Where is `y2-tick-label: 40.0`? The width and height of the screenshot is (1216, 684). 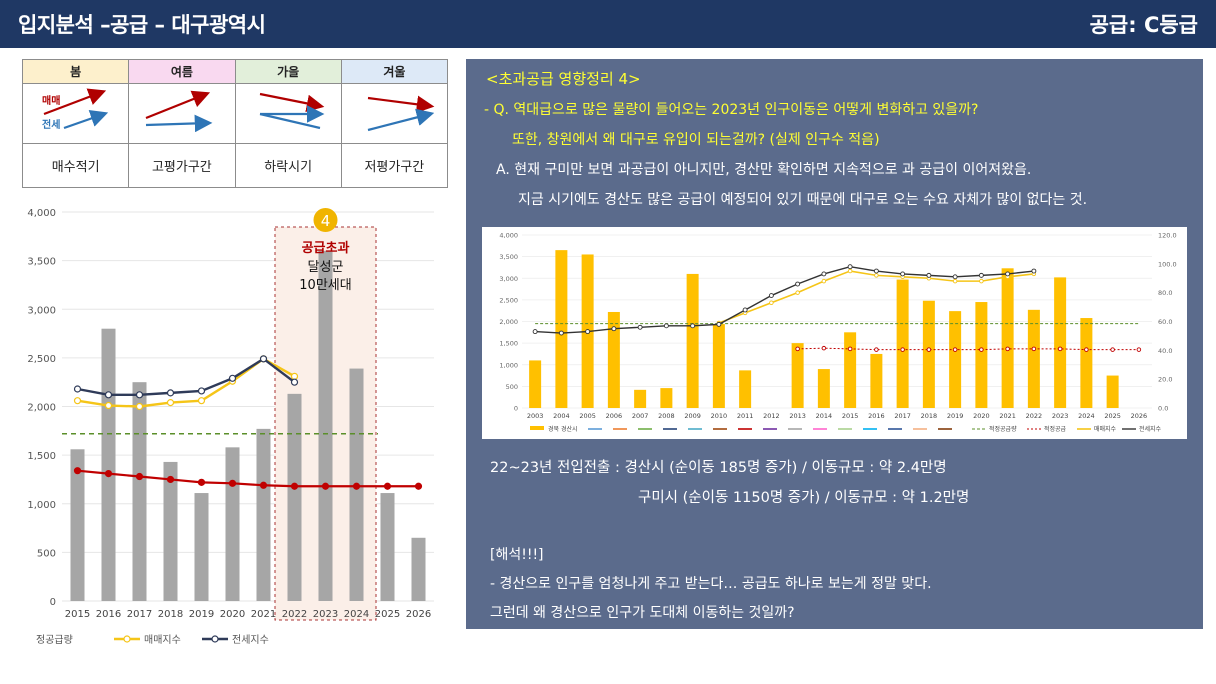 y2-tick-label: 40.0 is located at coordinates (1165, 351).